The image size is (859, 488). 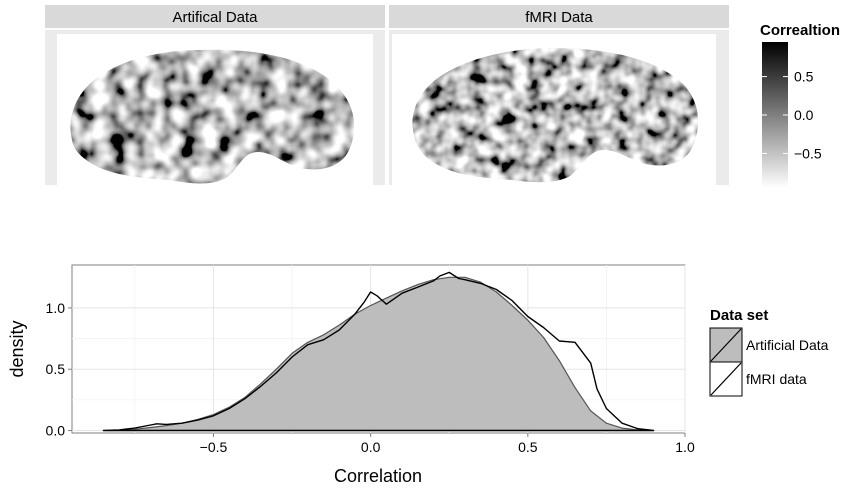 I want to click on strip-title: Artifical Data, so click(x=215, y=17).